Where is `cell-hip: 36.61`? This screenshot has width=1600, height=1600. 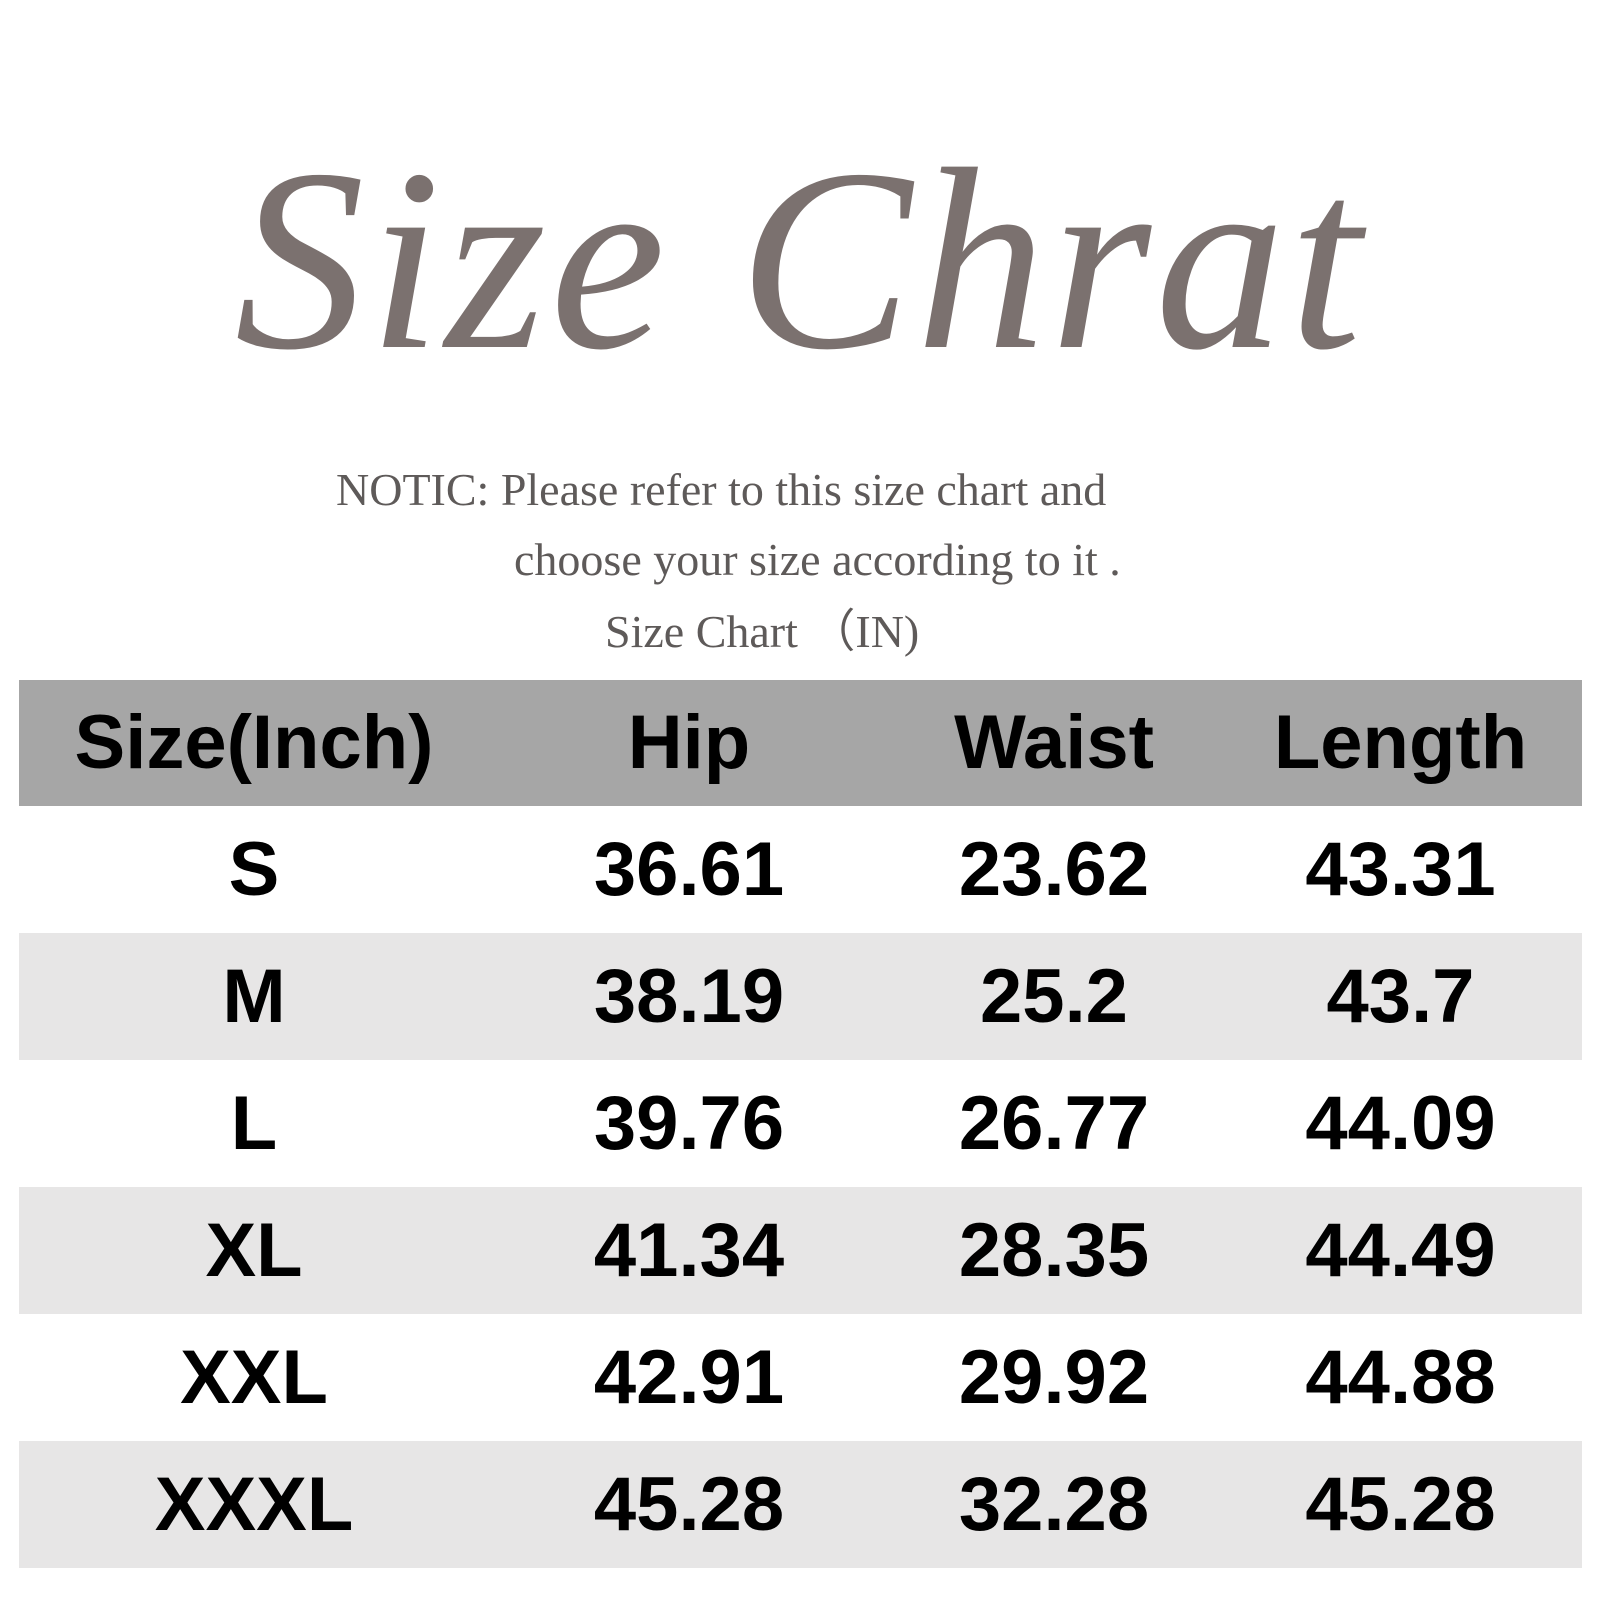 cell-hip: 36.61 is located at coordinates (689, 869).